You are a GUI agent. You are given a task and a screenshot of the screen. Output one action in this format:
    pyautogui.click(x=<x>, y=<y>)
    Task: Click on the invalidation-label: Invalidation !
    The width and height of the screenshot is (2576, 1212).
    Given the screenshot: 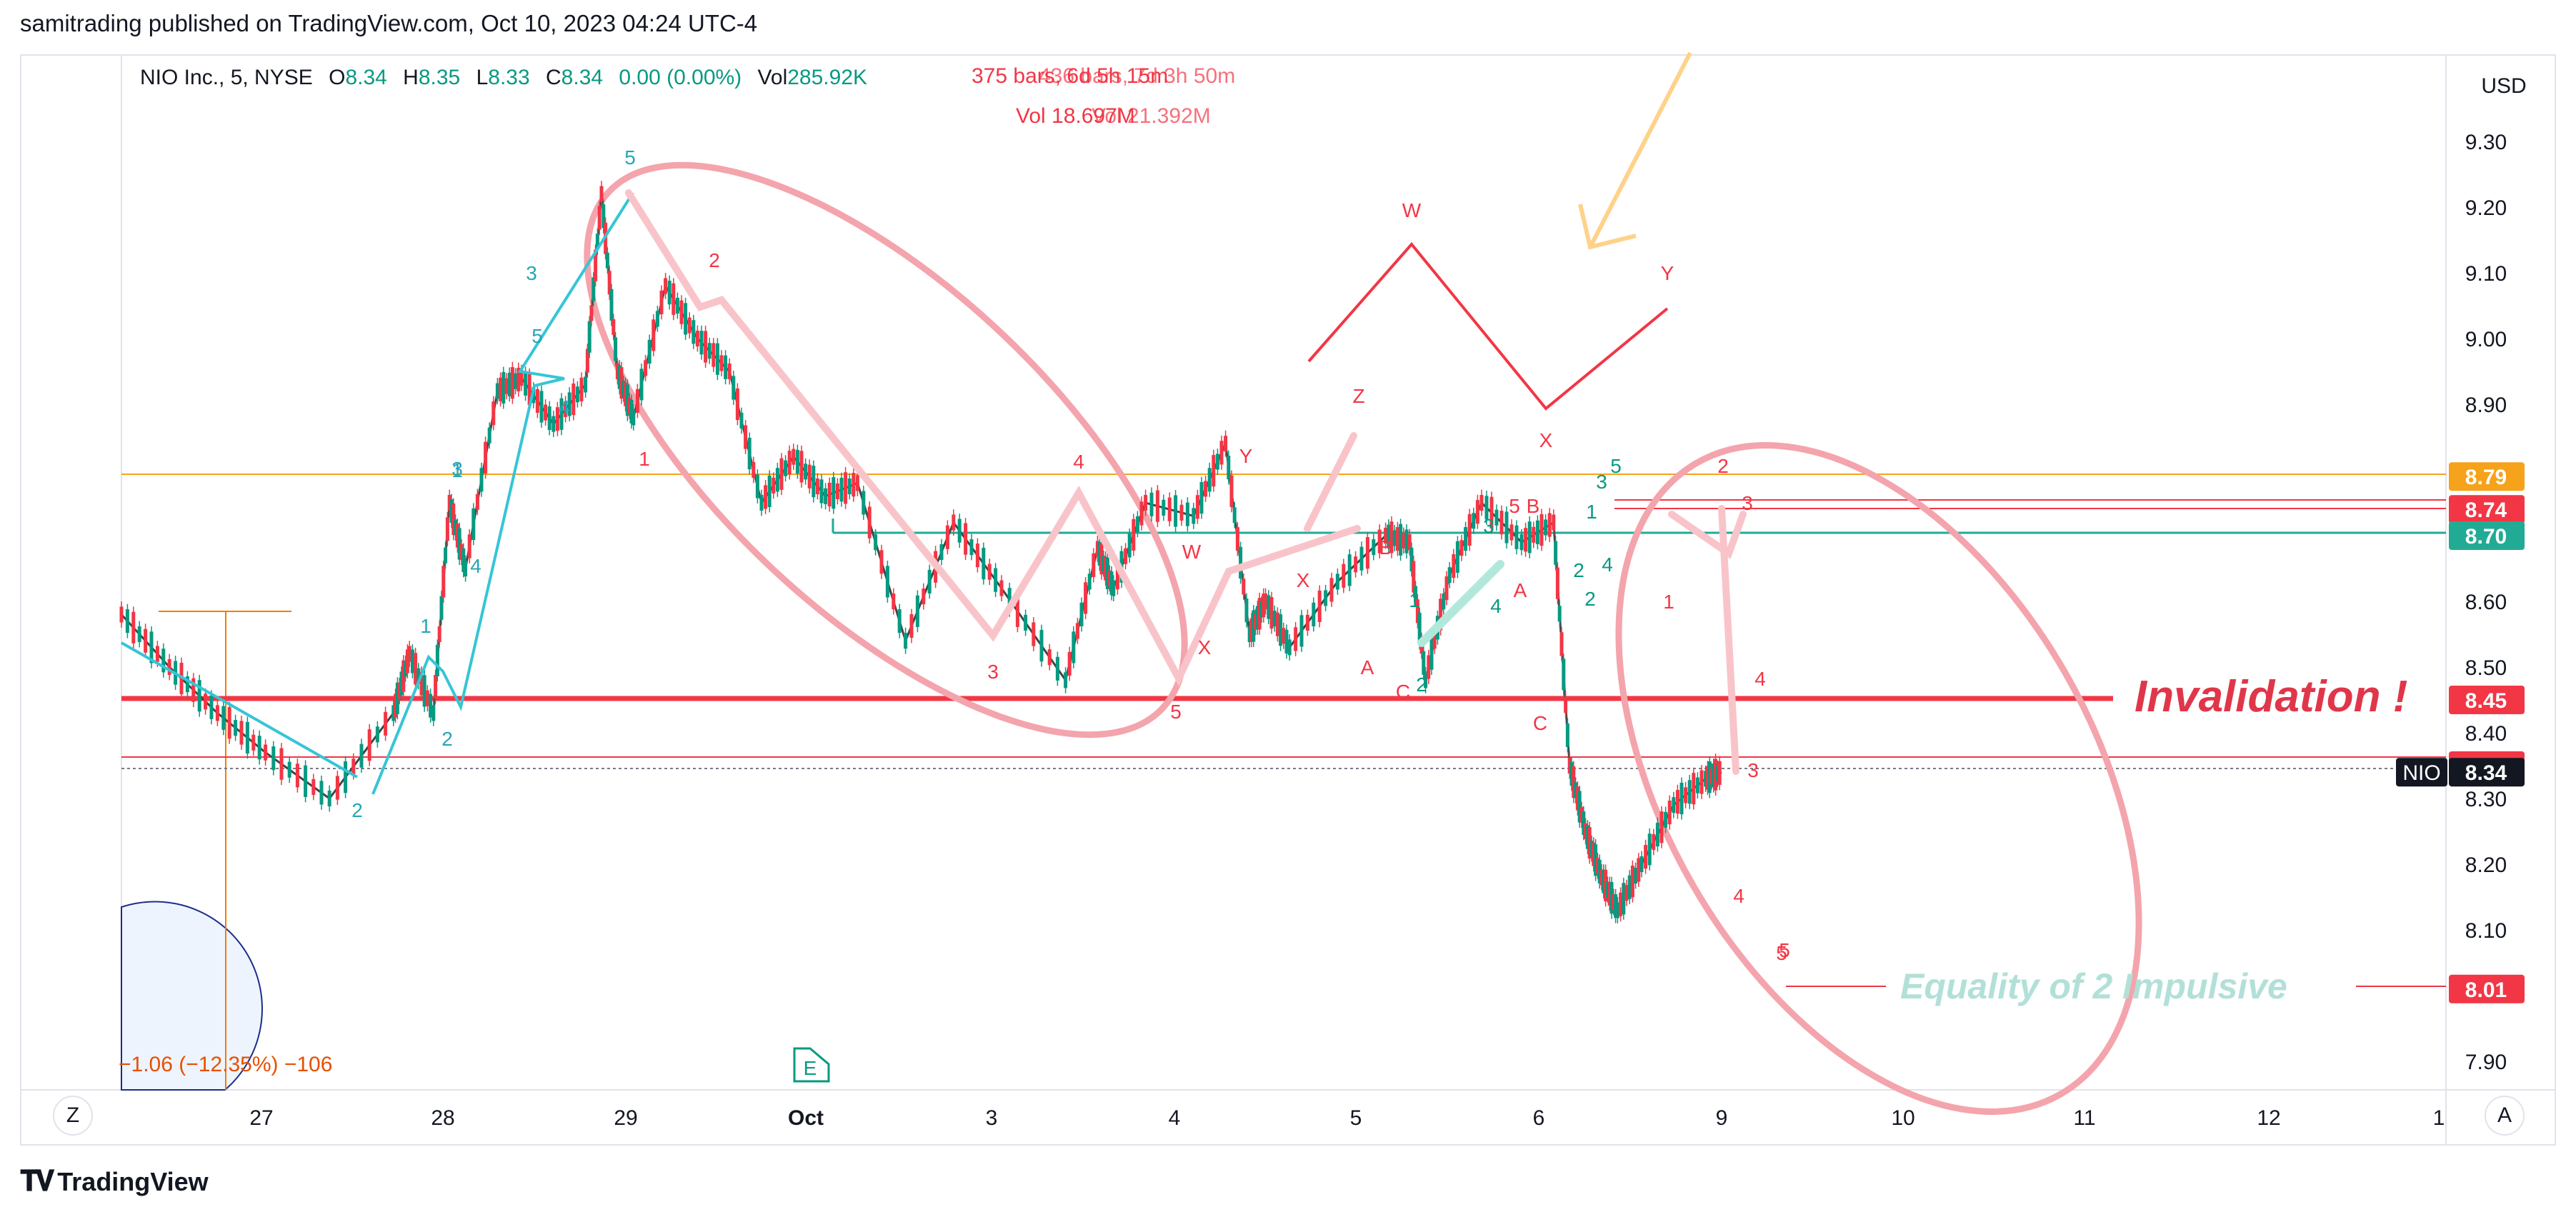 What is the action you would take?
    pyautogui.click(x=2271, y=696)
    